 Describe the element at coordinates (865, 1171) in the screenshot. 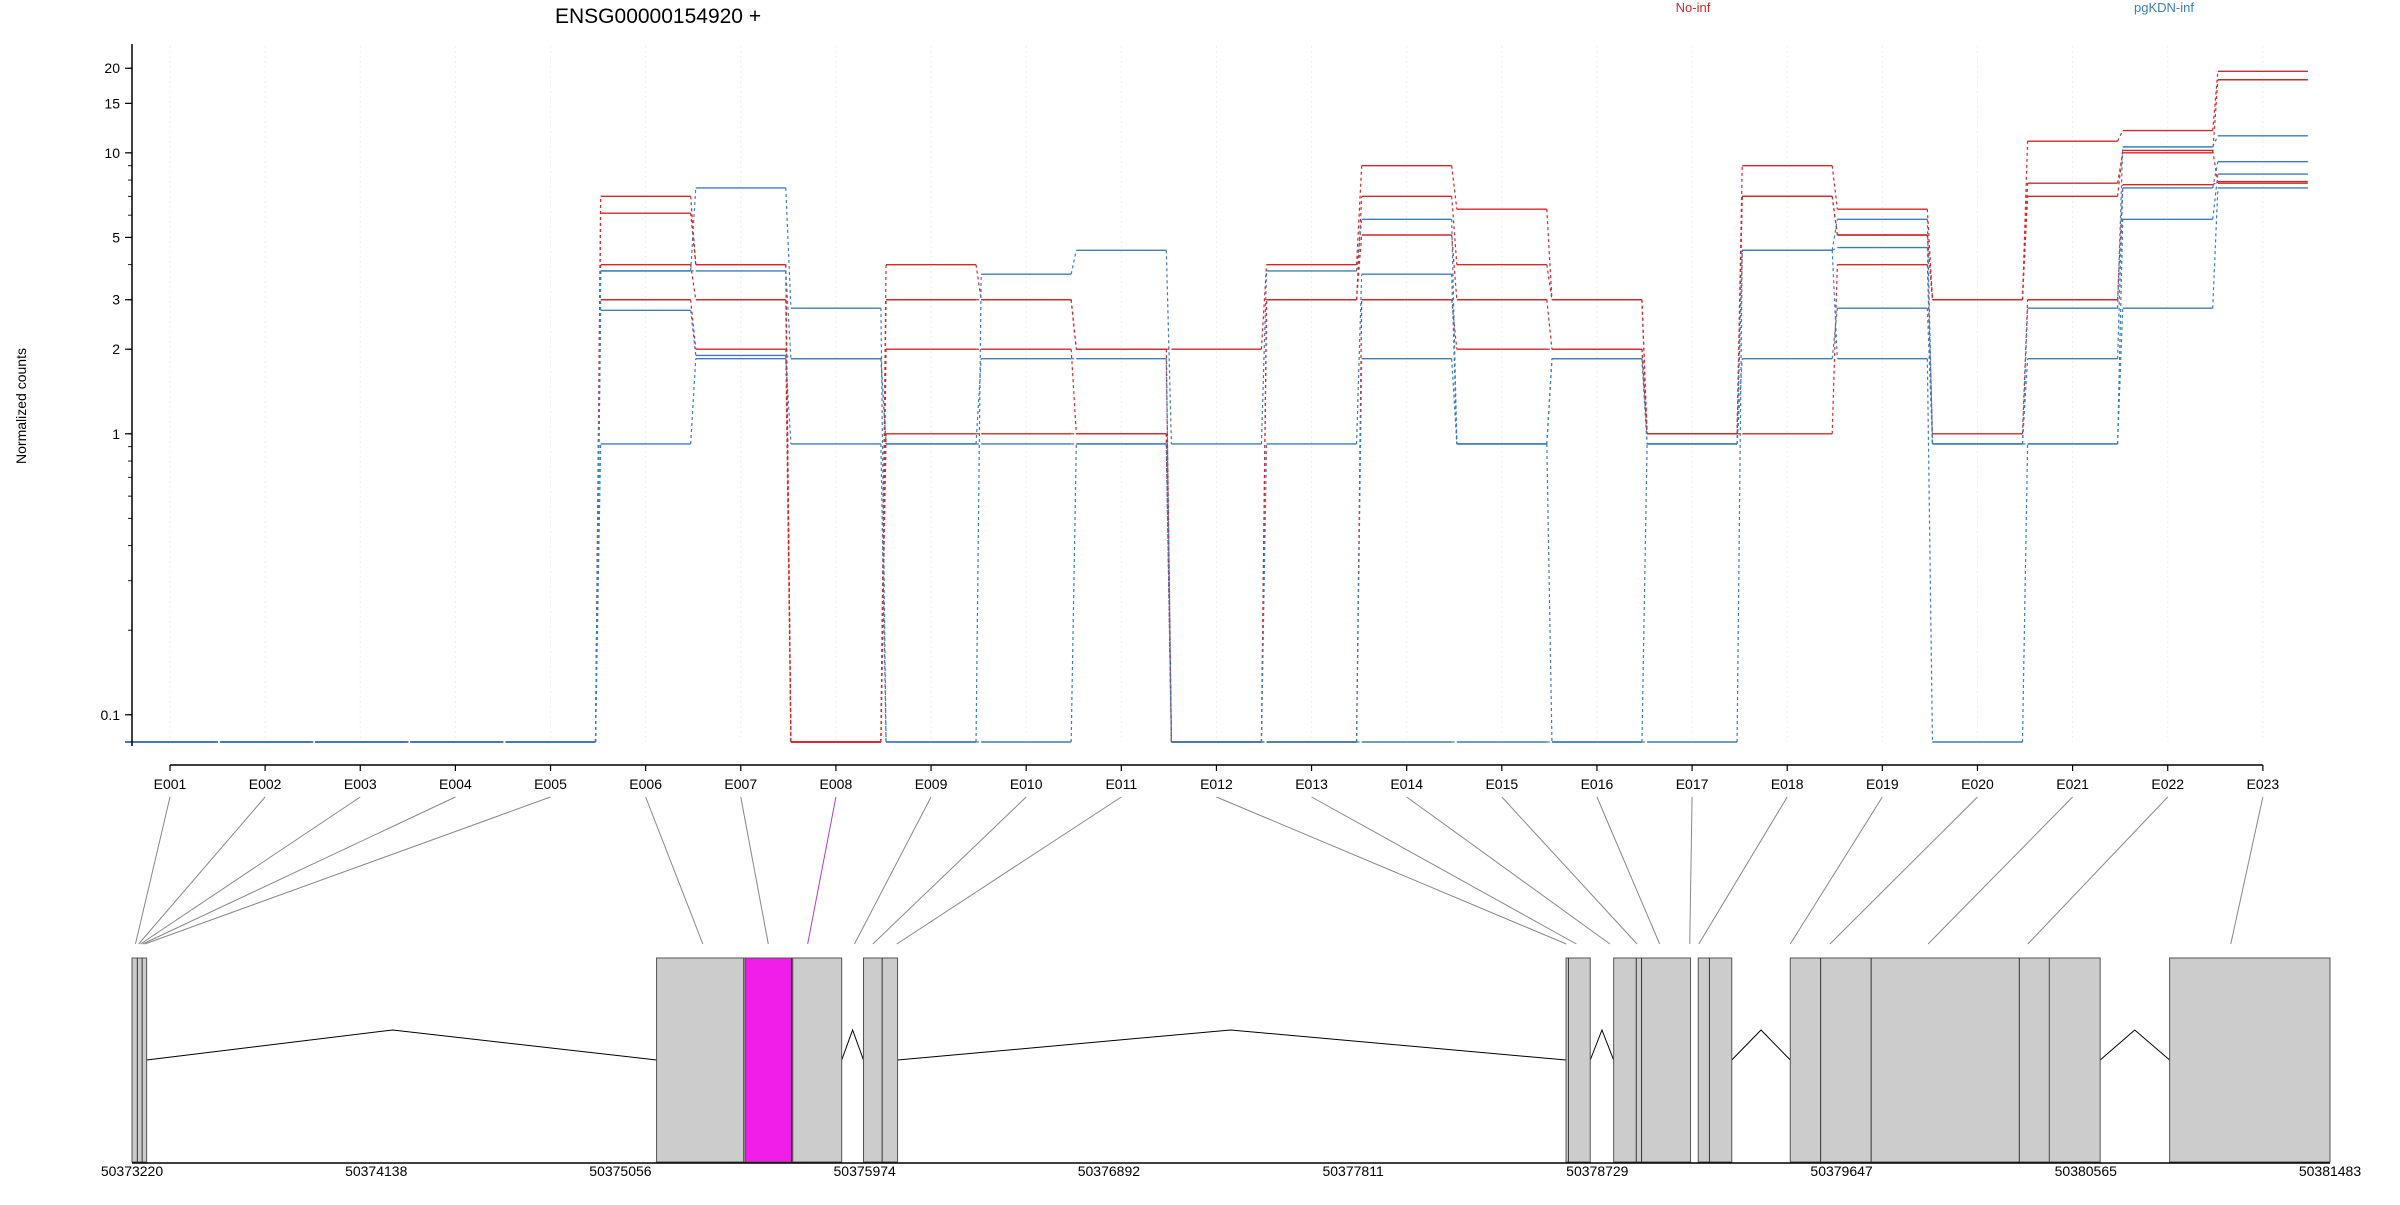

I see `coordinate-label-50375974: 50375974` at that location.